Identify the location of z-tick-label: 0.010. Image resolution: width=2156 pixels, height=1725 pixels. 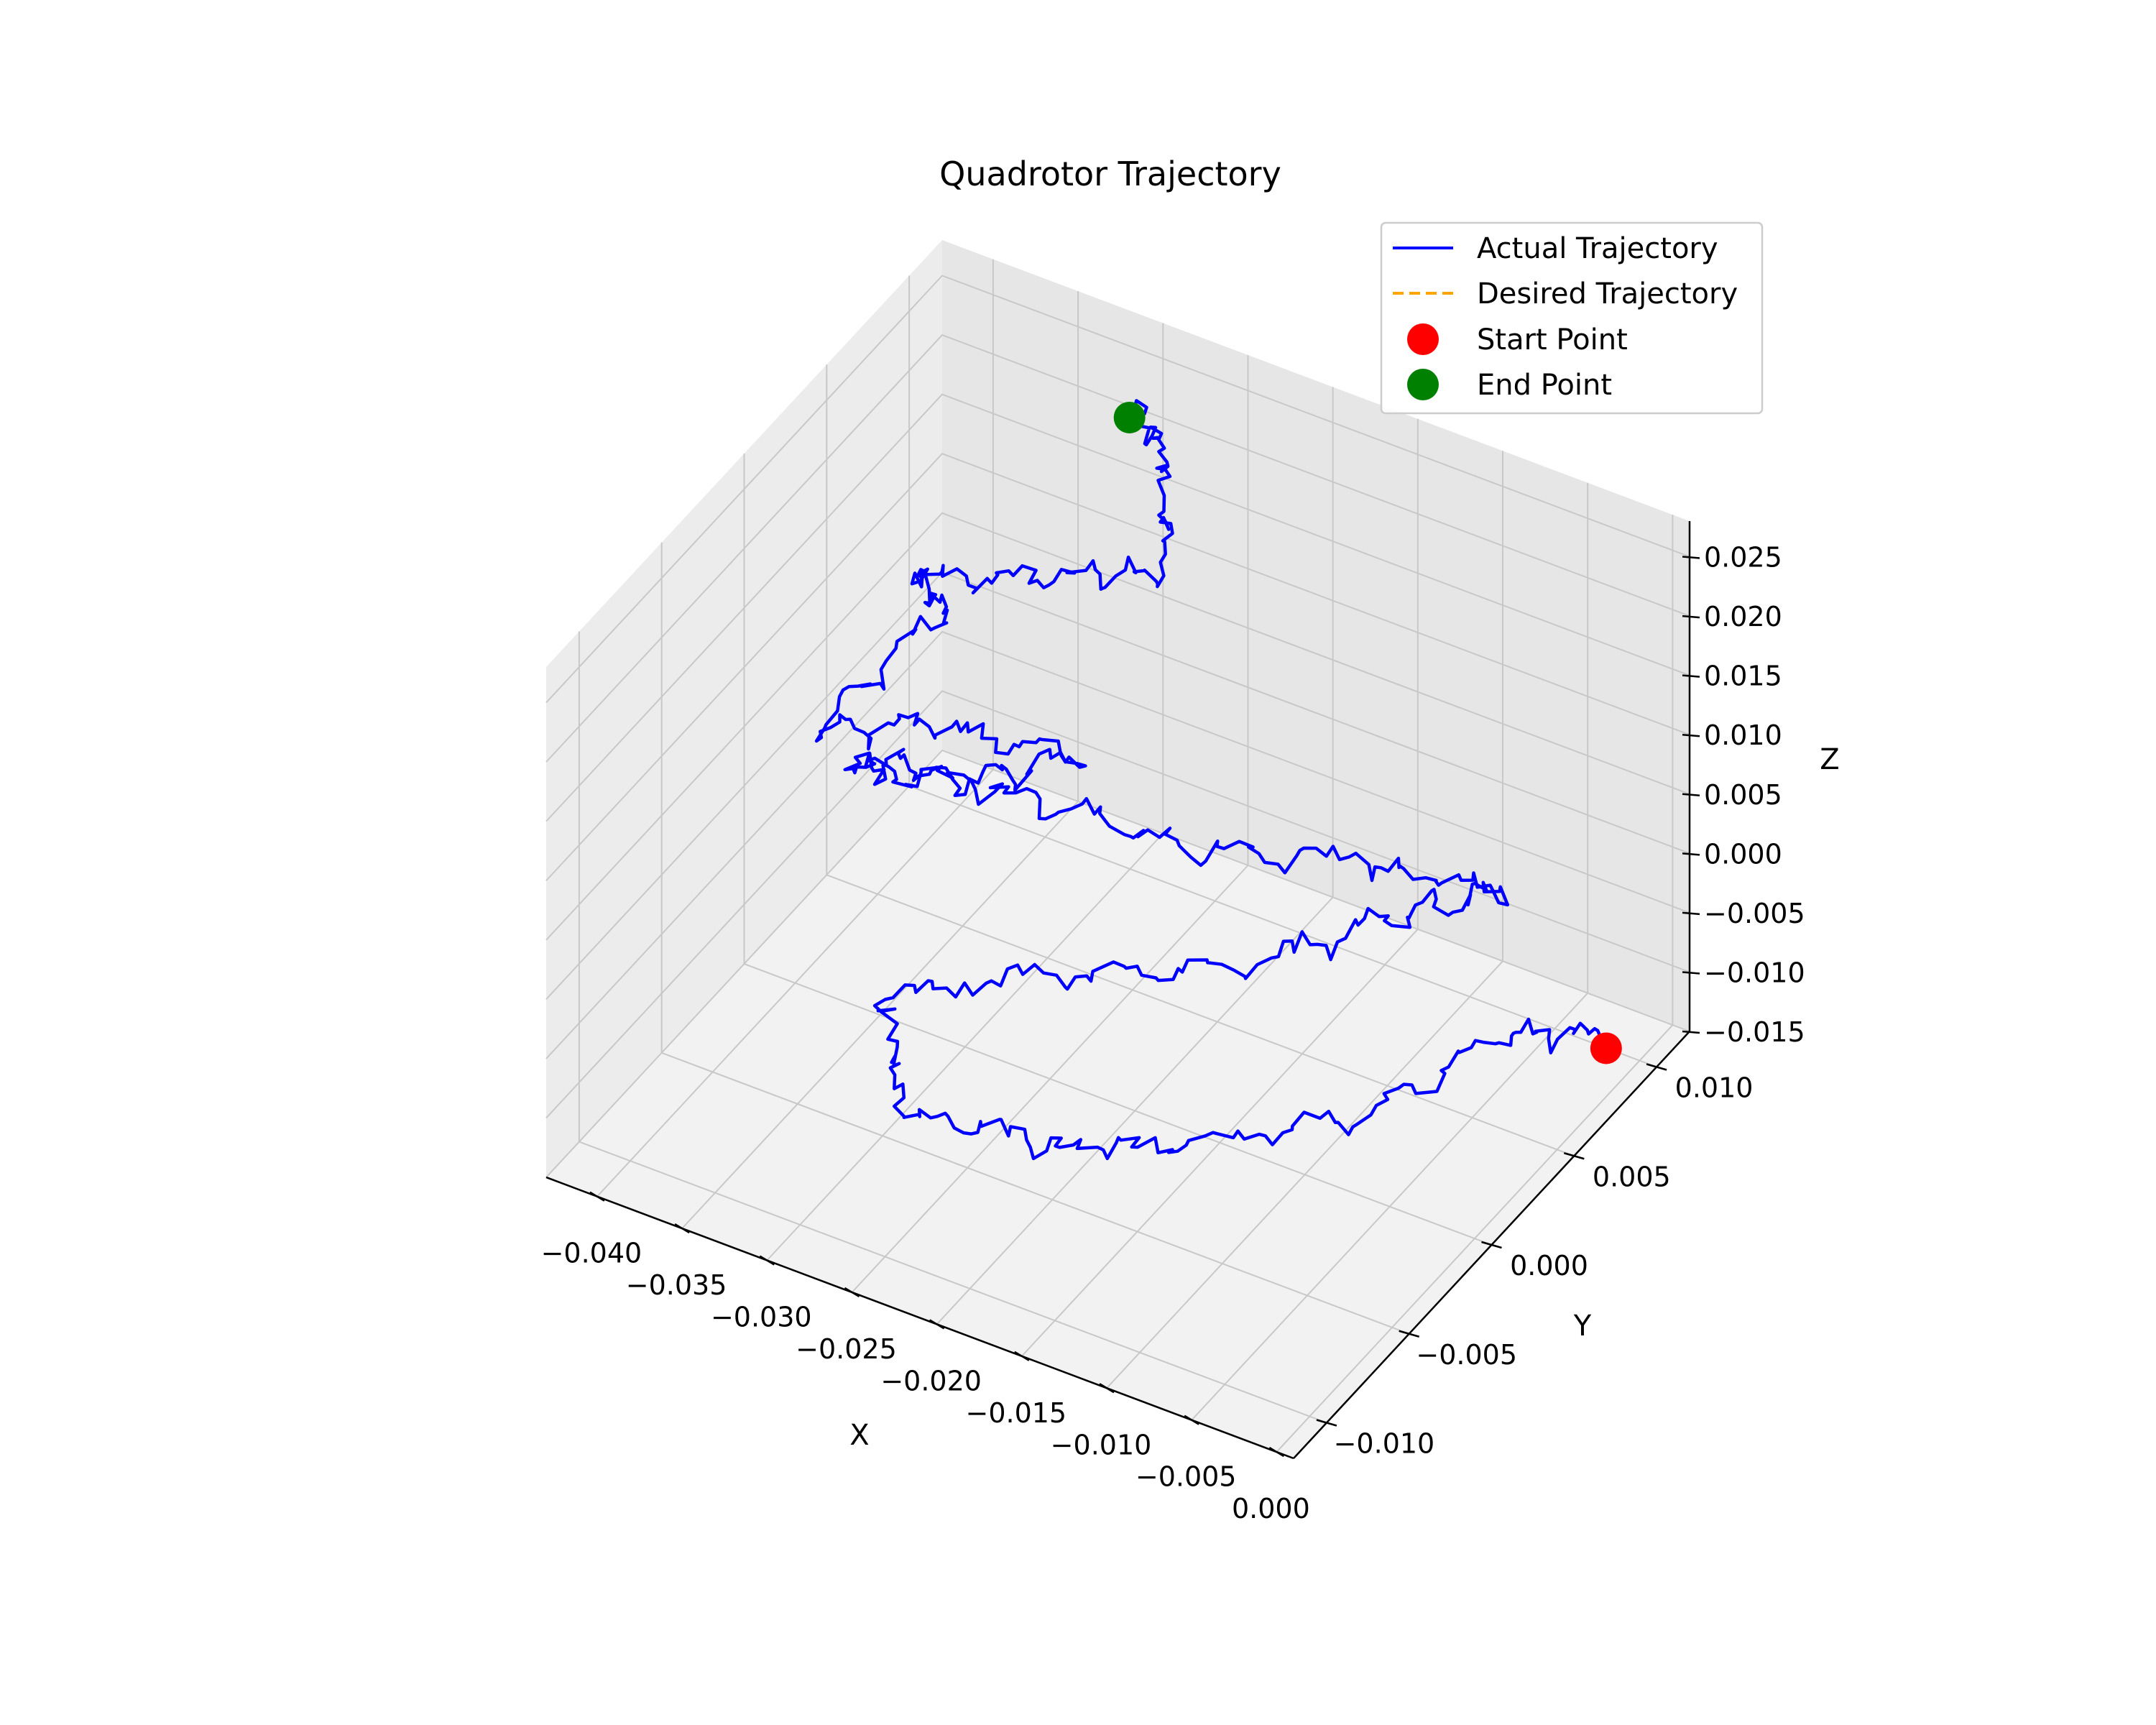
(1743, 735).